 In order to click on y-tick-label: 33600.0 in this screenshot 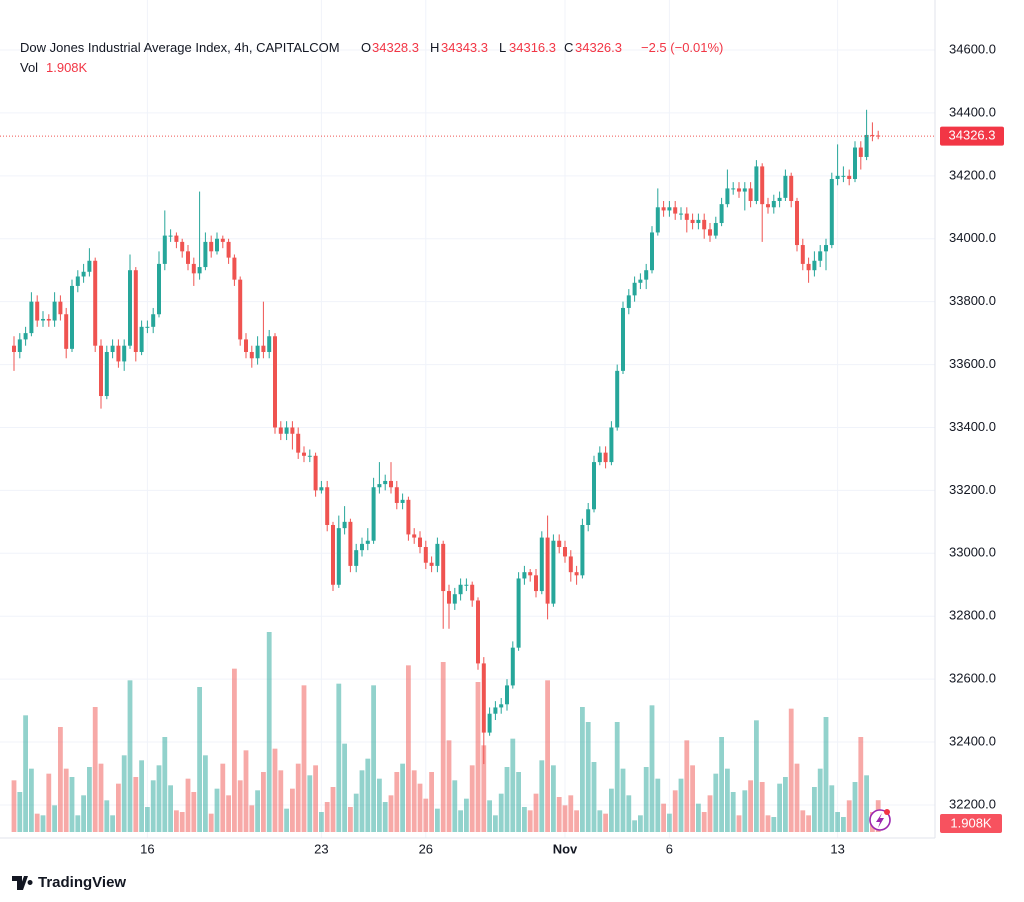, I will do `click(972, 363)`.